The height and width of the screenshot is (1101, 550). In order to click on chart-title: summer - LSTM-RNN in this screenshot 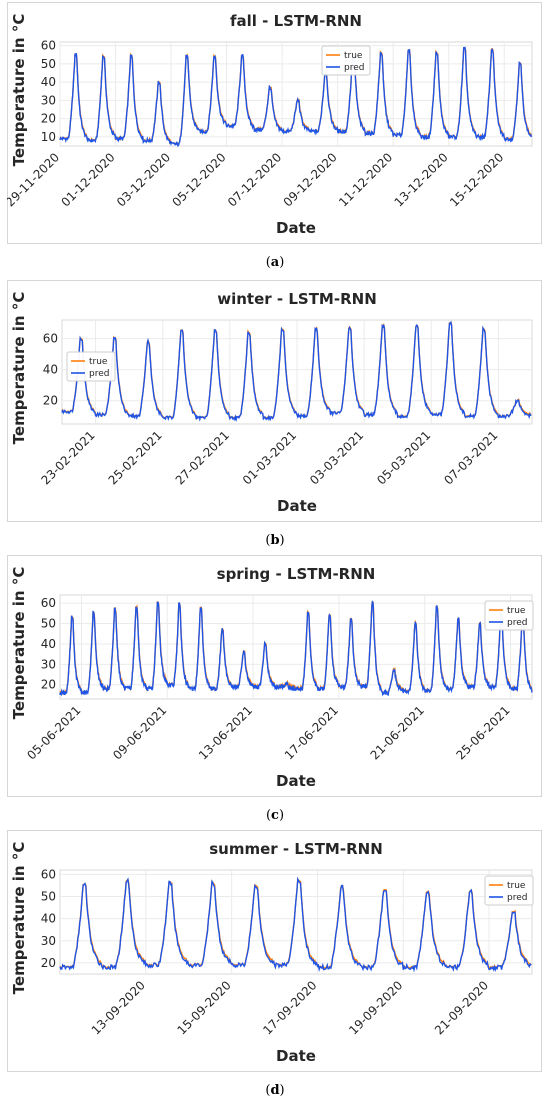, I will do `click(296, 849)`.